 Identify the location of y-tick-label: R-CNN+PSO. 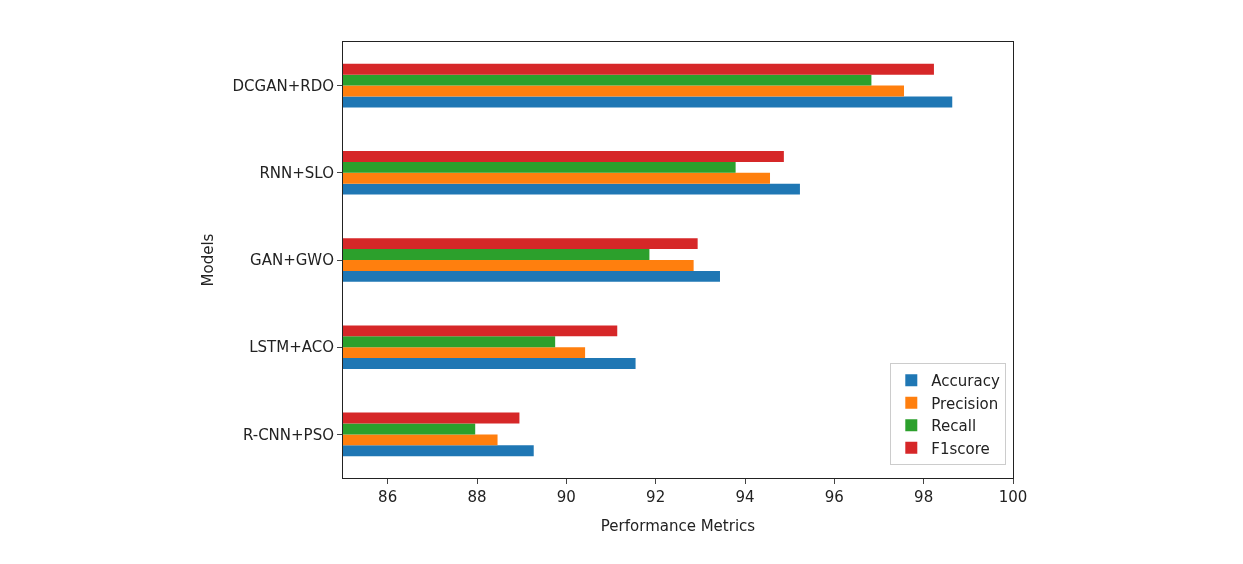
(288, 434).